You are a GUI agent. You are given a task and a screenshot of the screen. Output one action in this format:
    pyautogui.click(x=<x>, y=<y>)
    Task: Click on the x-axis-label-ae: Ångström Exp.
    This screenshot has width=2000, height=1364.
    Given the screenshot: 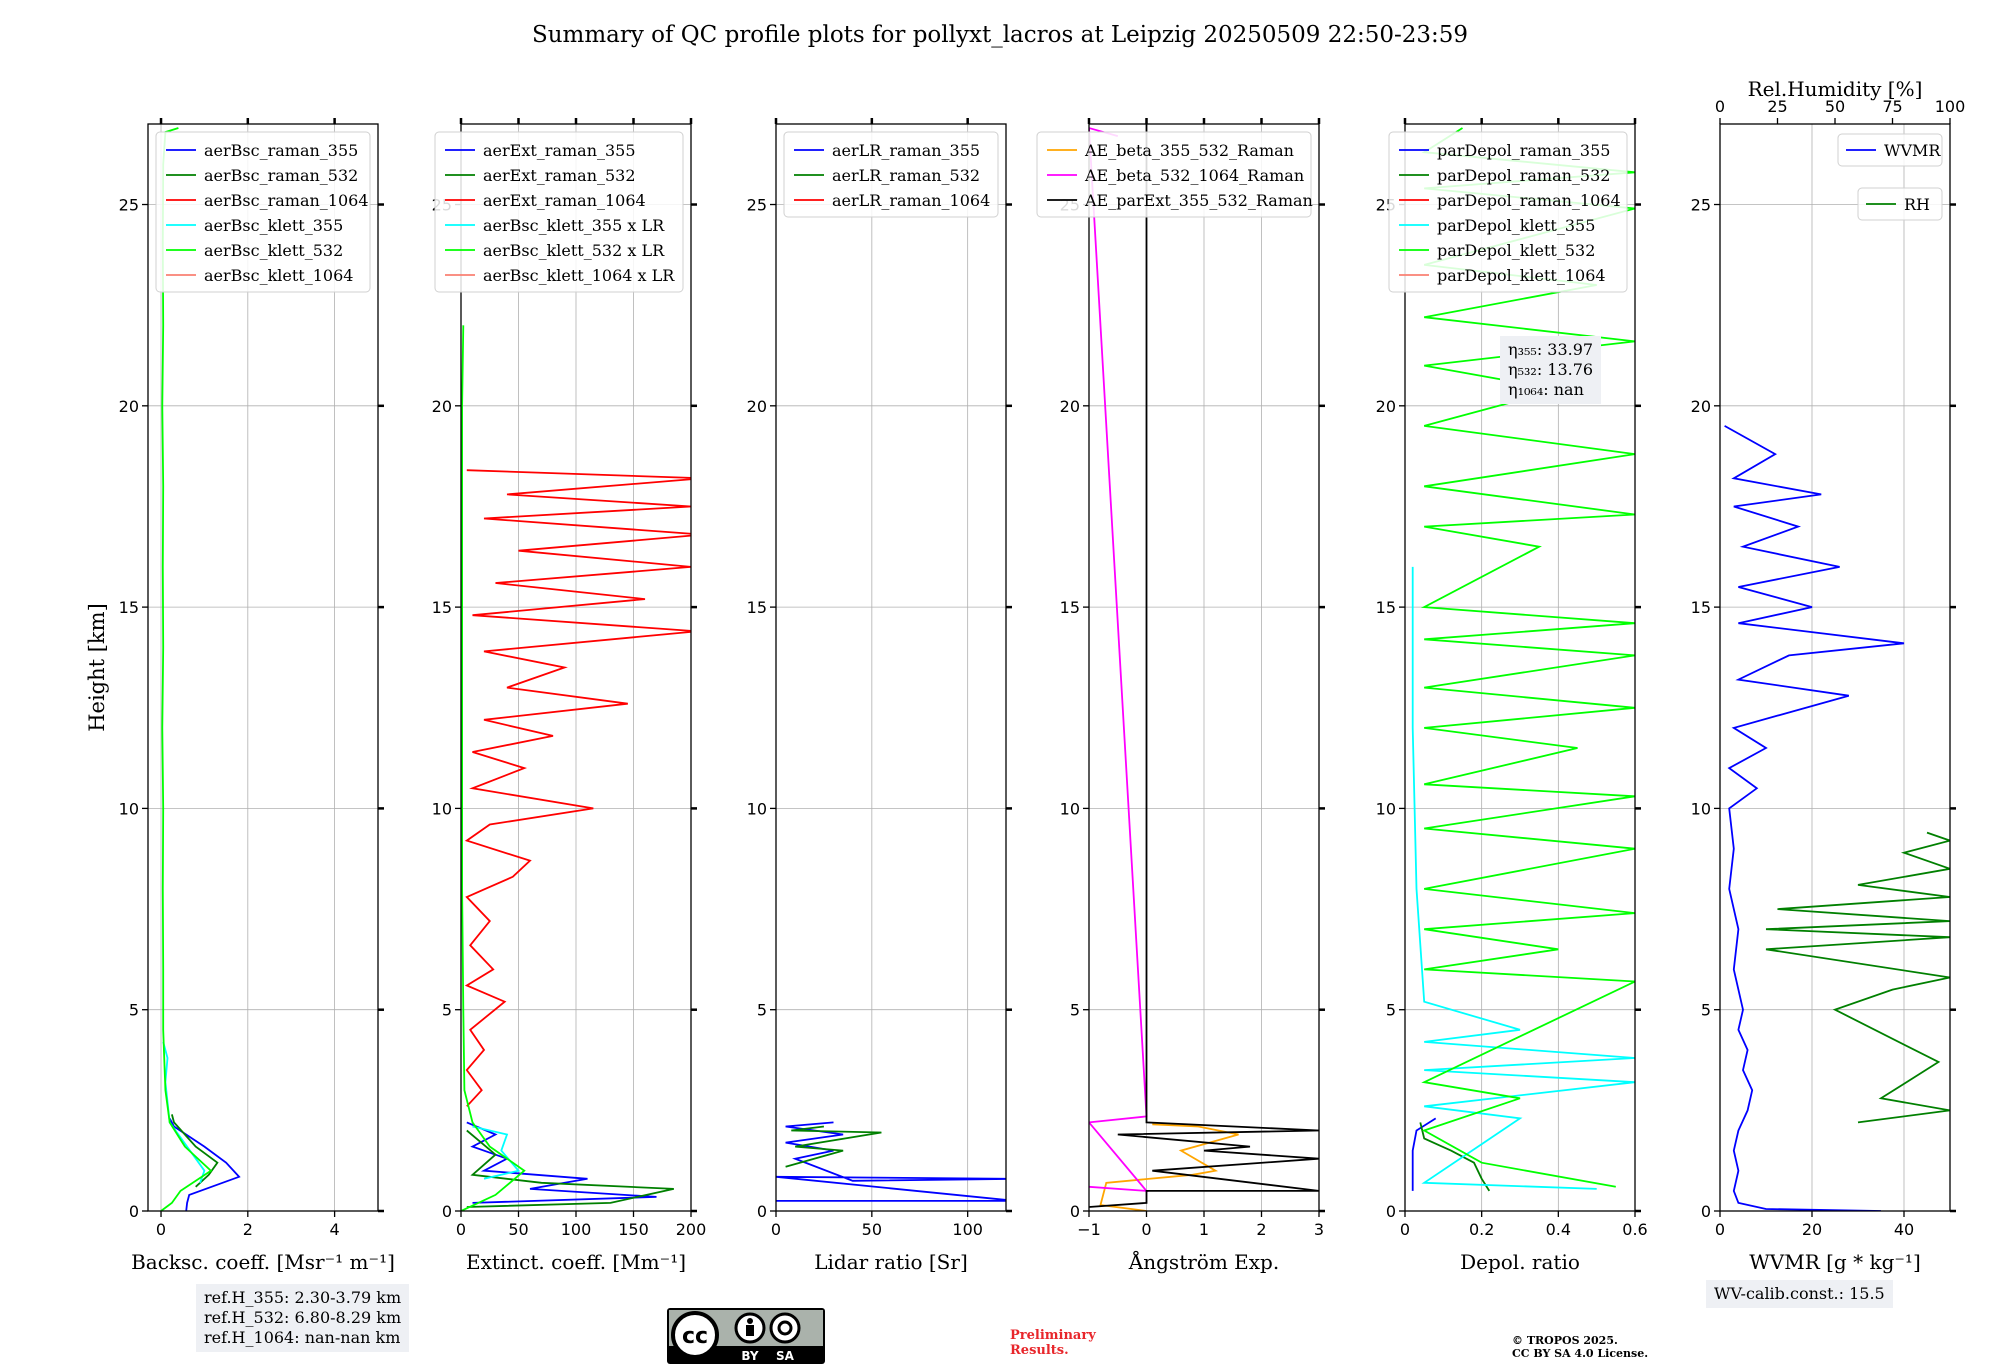 What is the action you would take?
    pyautogui.click(x=1203, y=1261)
    